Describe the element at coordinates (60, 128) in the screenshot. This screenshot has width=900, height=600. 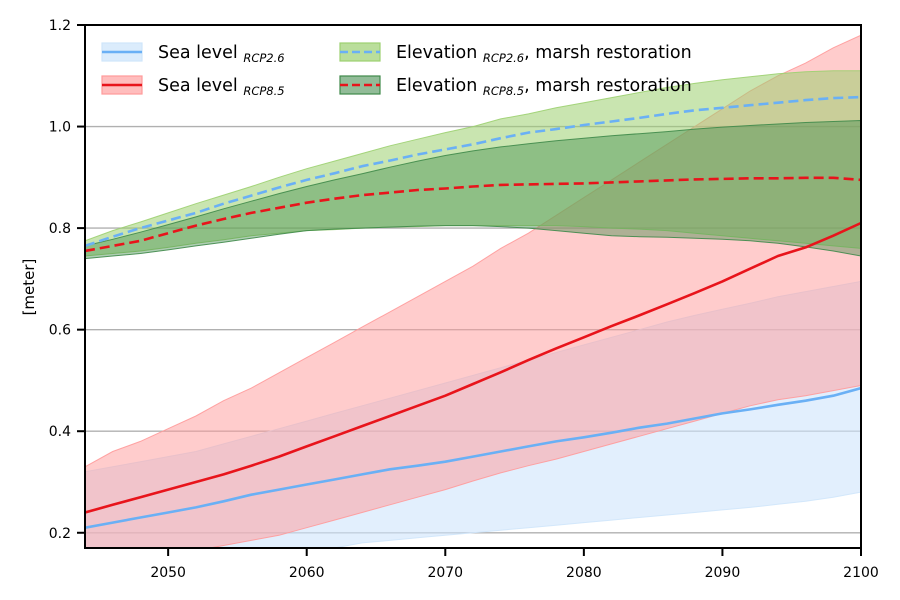
I see `y-tick-label: 1.0` at that location.